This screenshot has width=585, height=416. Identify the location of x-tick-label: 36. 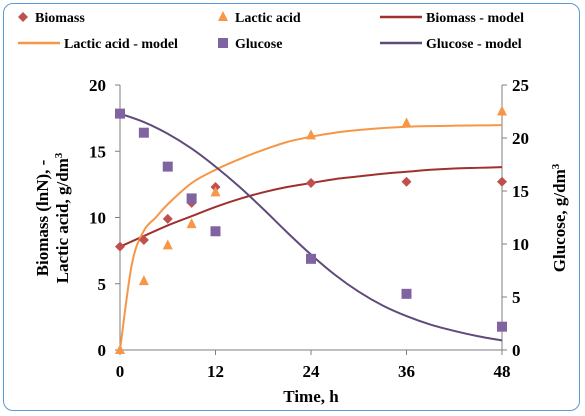
(406, 371).